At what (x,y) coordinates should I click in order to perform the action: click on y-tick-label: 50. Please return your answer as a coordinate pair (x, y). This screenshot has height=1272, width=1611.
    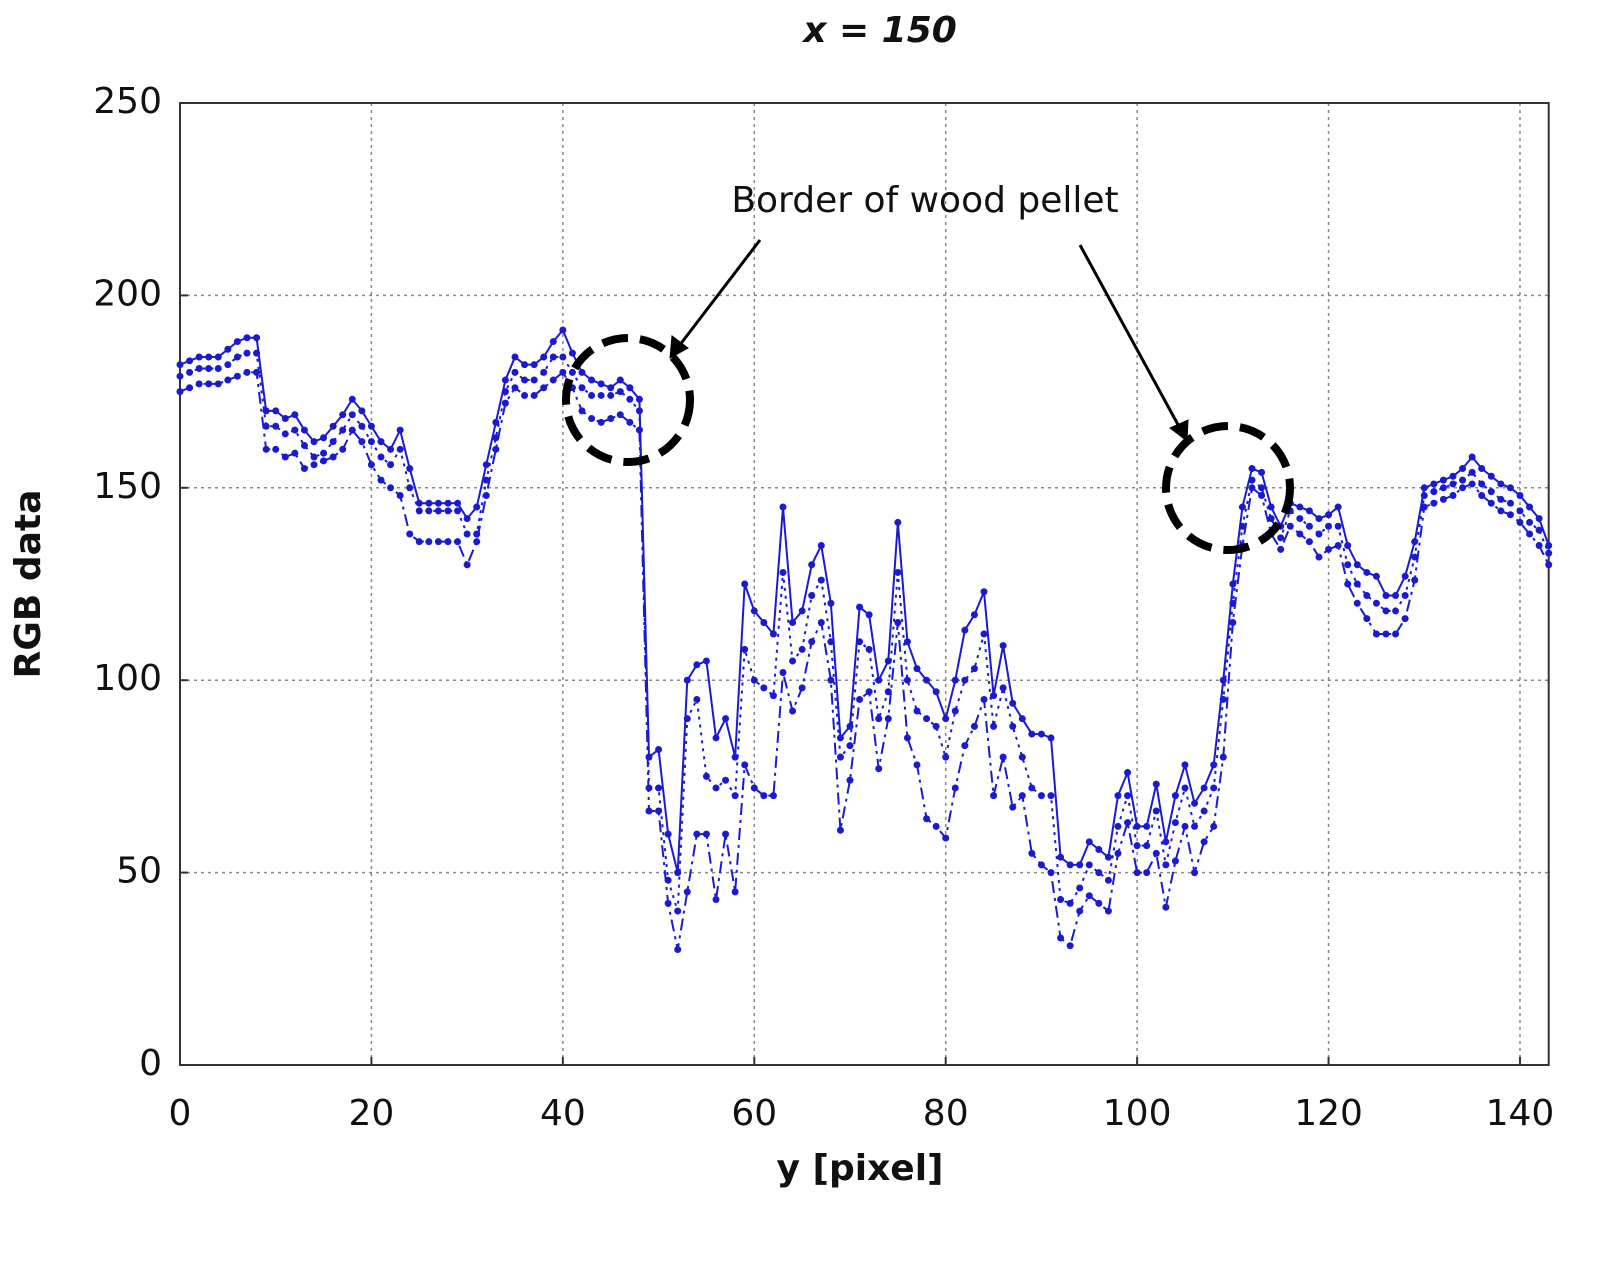
    Looking at the image, I should click on (139, 871).